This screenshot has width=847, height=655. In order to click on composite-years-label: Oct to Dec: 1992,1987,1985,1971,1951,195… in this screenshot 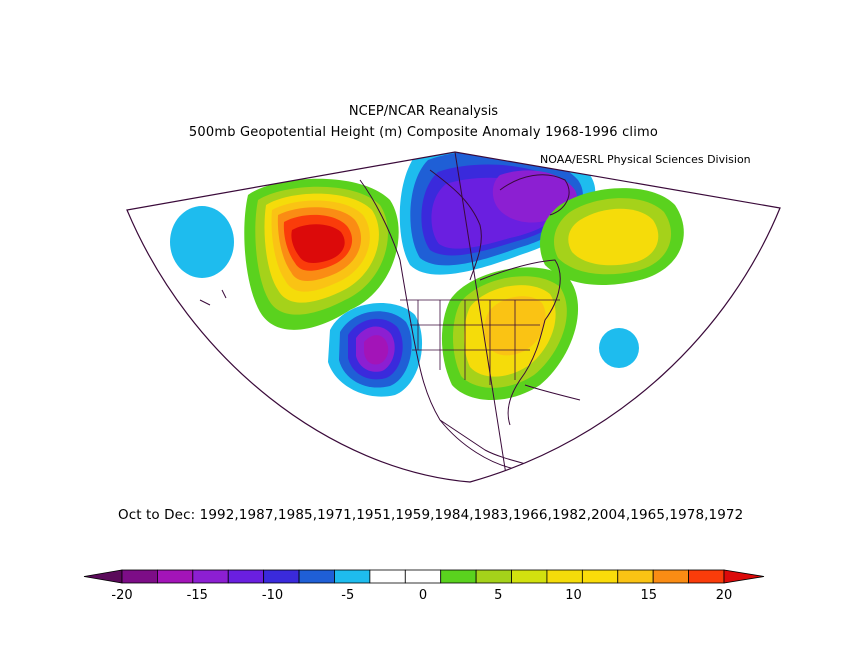, I will do `click(431, 515)`.